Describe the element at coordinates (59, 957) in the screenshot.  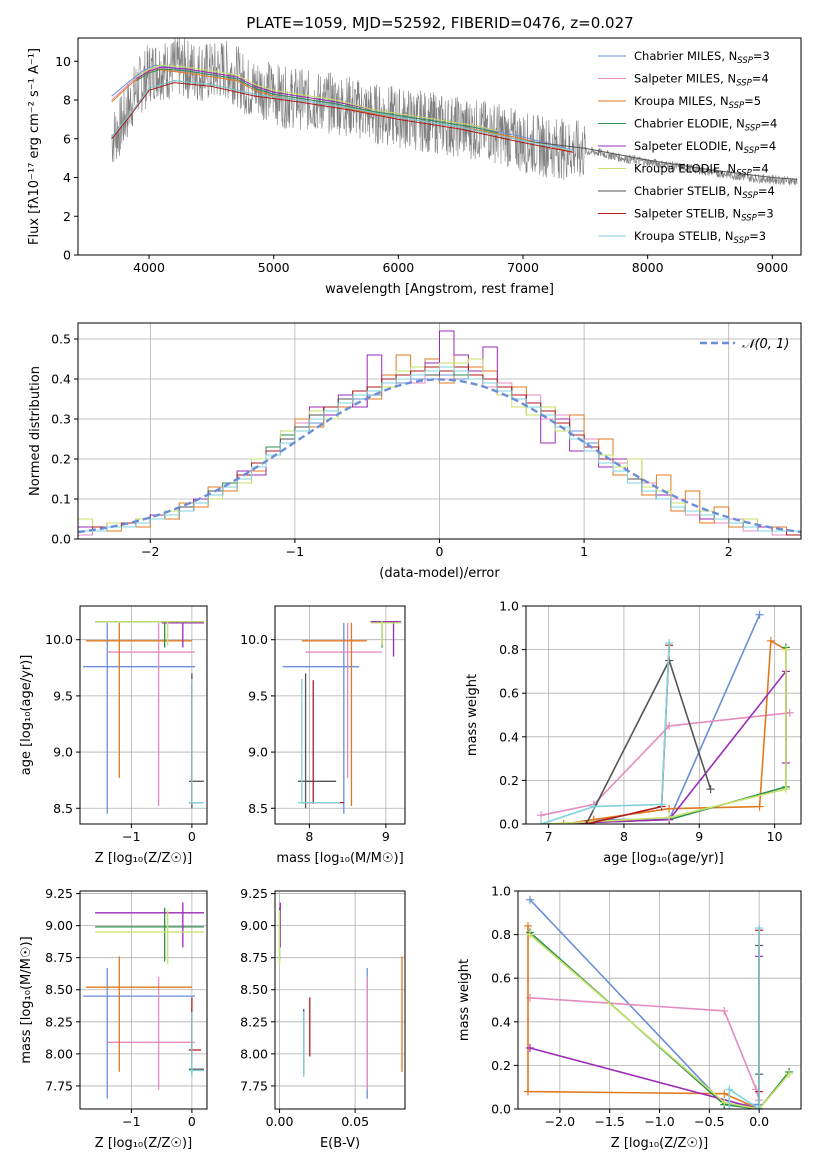
I see `y-tick-label: 8.75` at that location.